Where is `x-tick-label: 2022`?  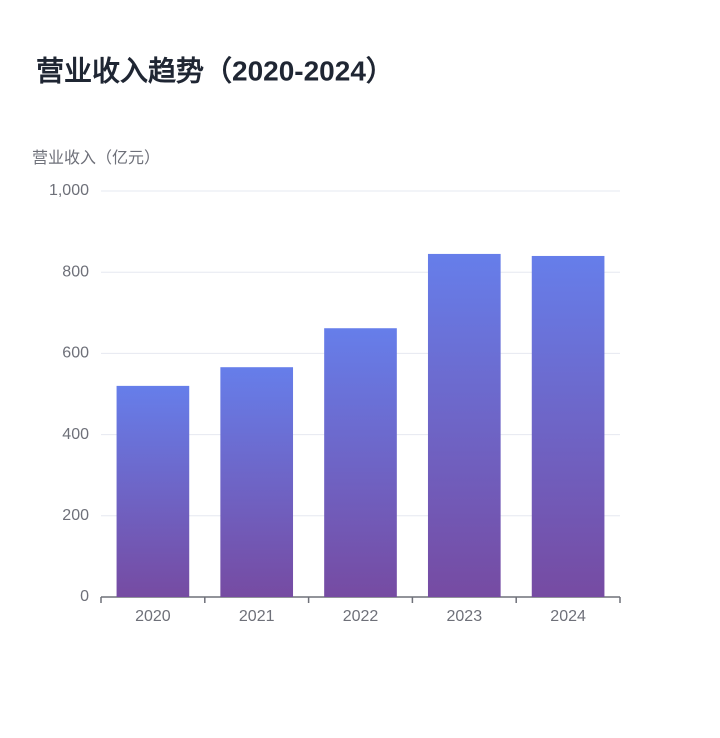
x-tick-label: 2022 is located at coordinates (361, 616).